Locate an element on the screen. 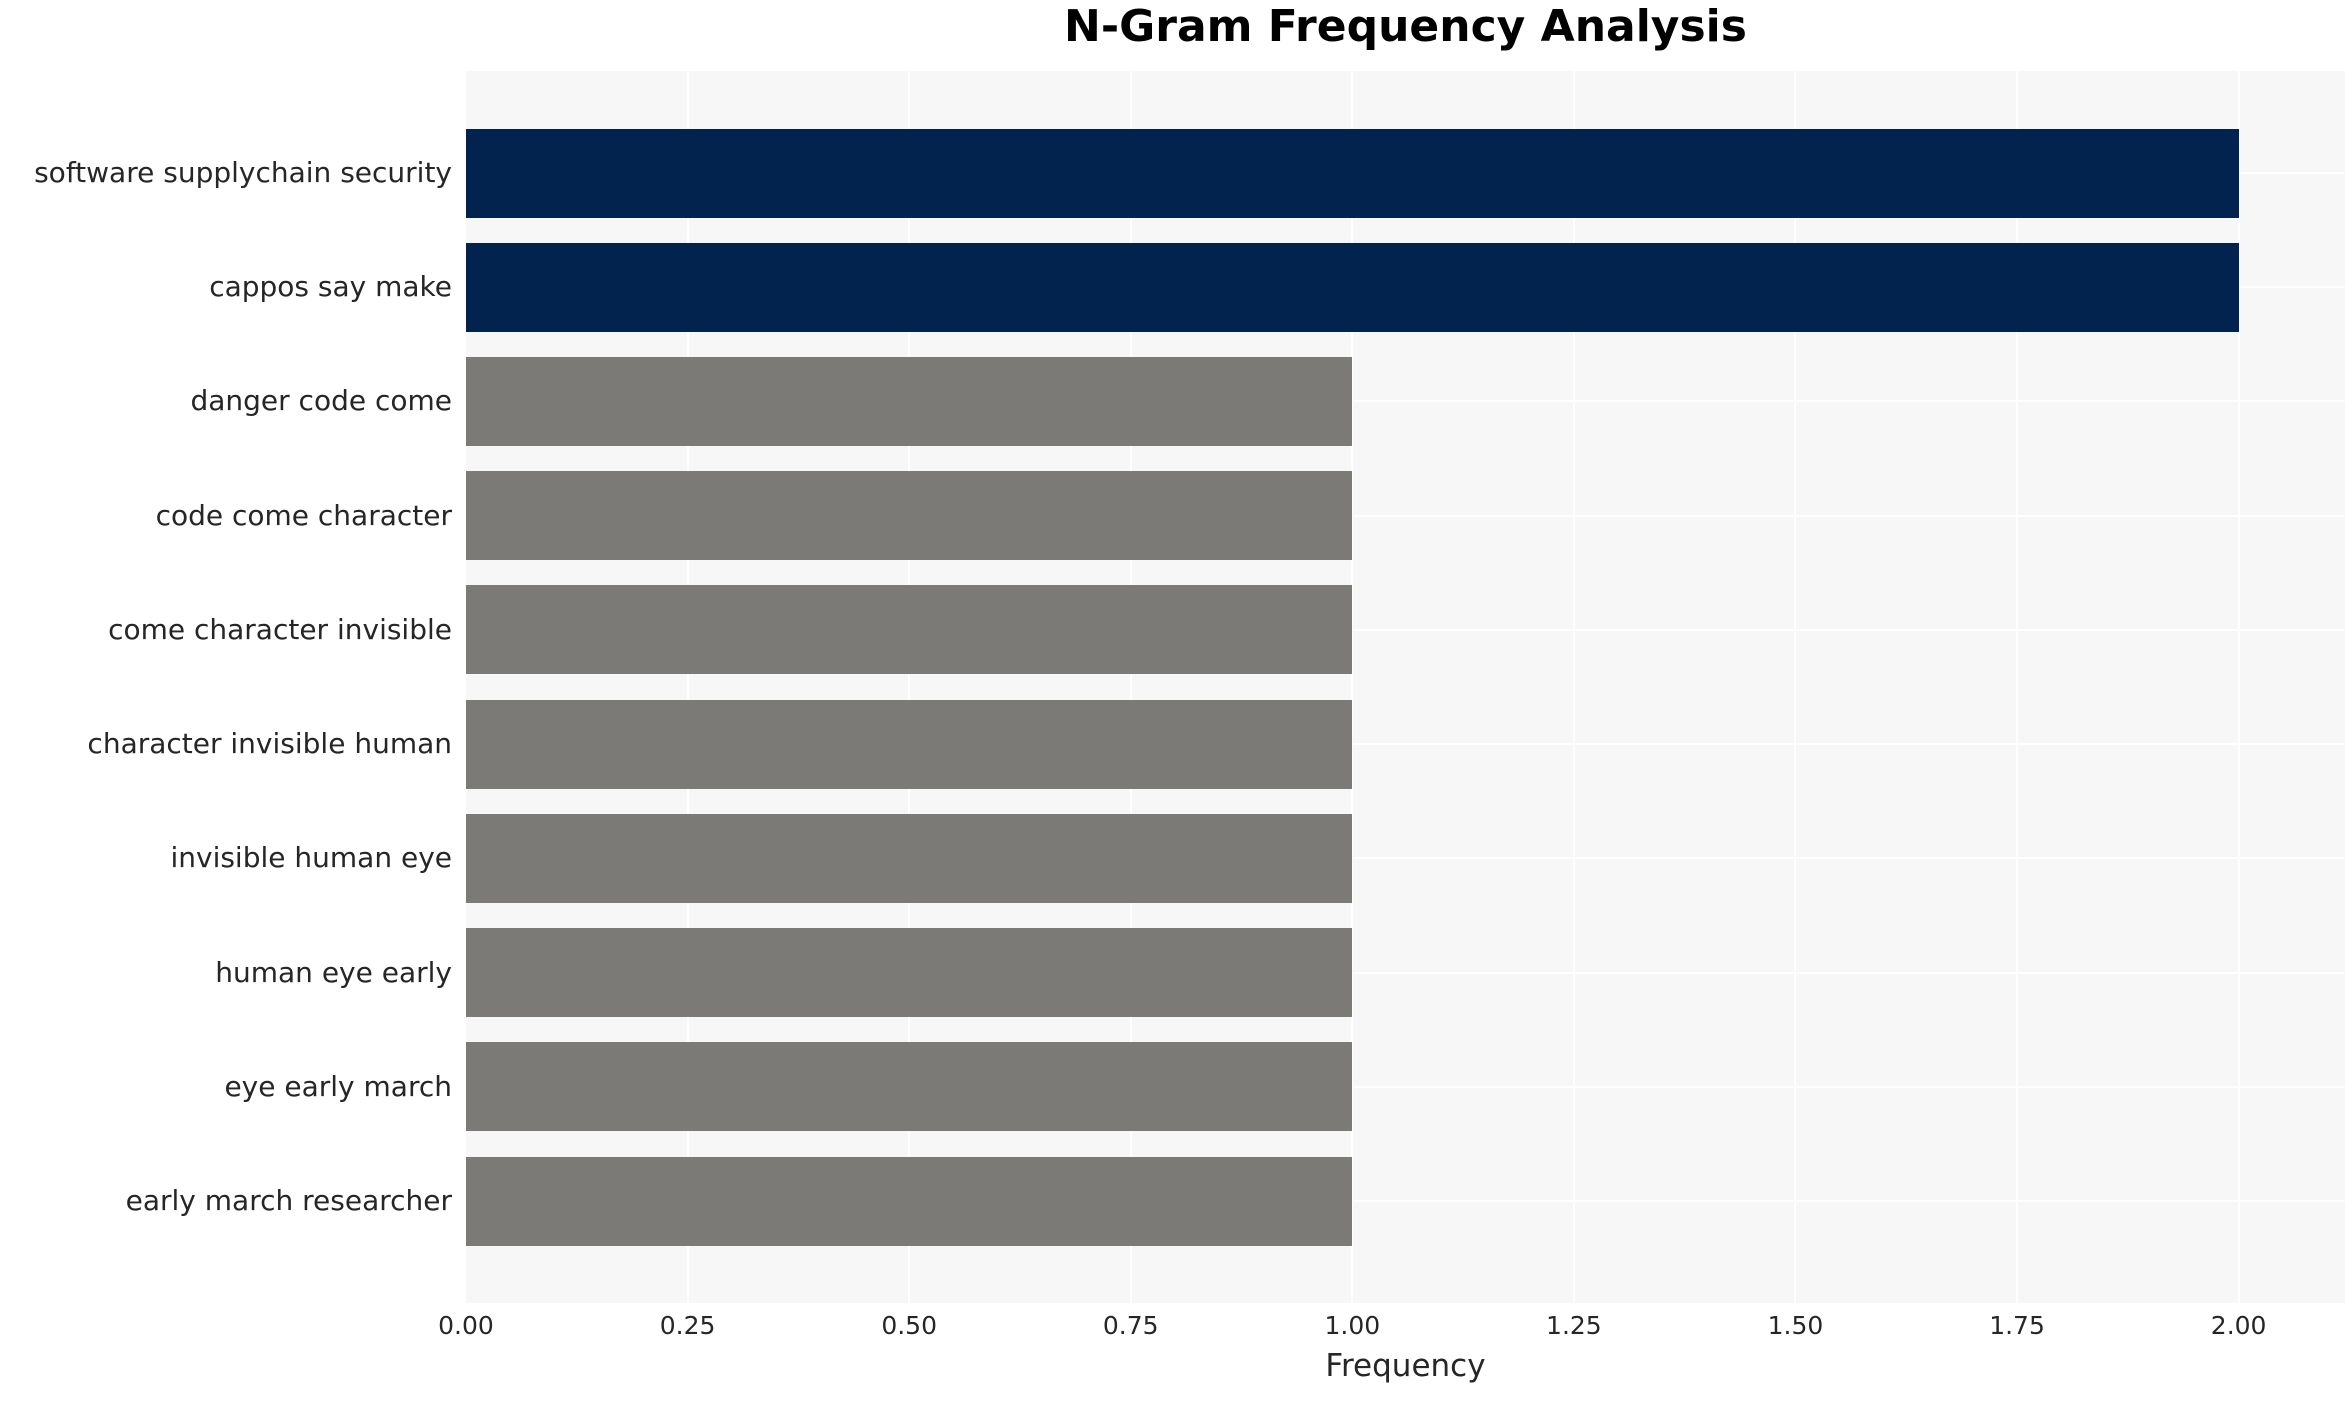 Image resolution: width=2345 pixels, height=1402 pixels. y-tick-label: cappos say make is located at coordinates (330, 287).